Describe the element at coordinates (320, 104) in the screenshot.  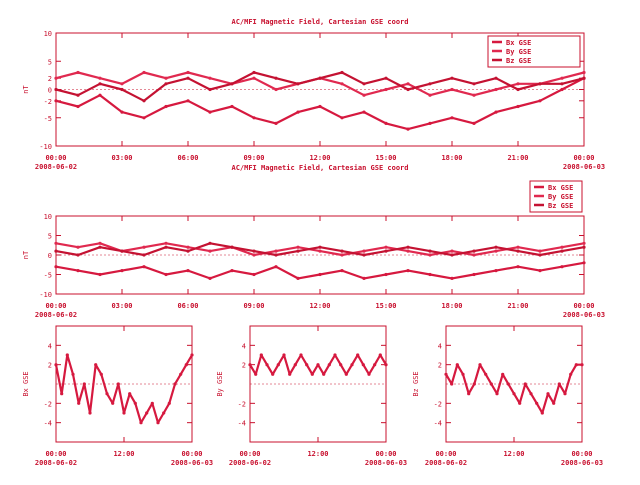
I see `panel-1-series-bx-gse` at that location.